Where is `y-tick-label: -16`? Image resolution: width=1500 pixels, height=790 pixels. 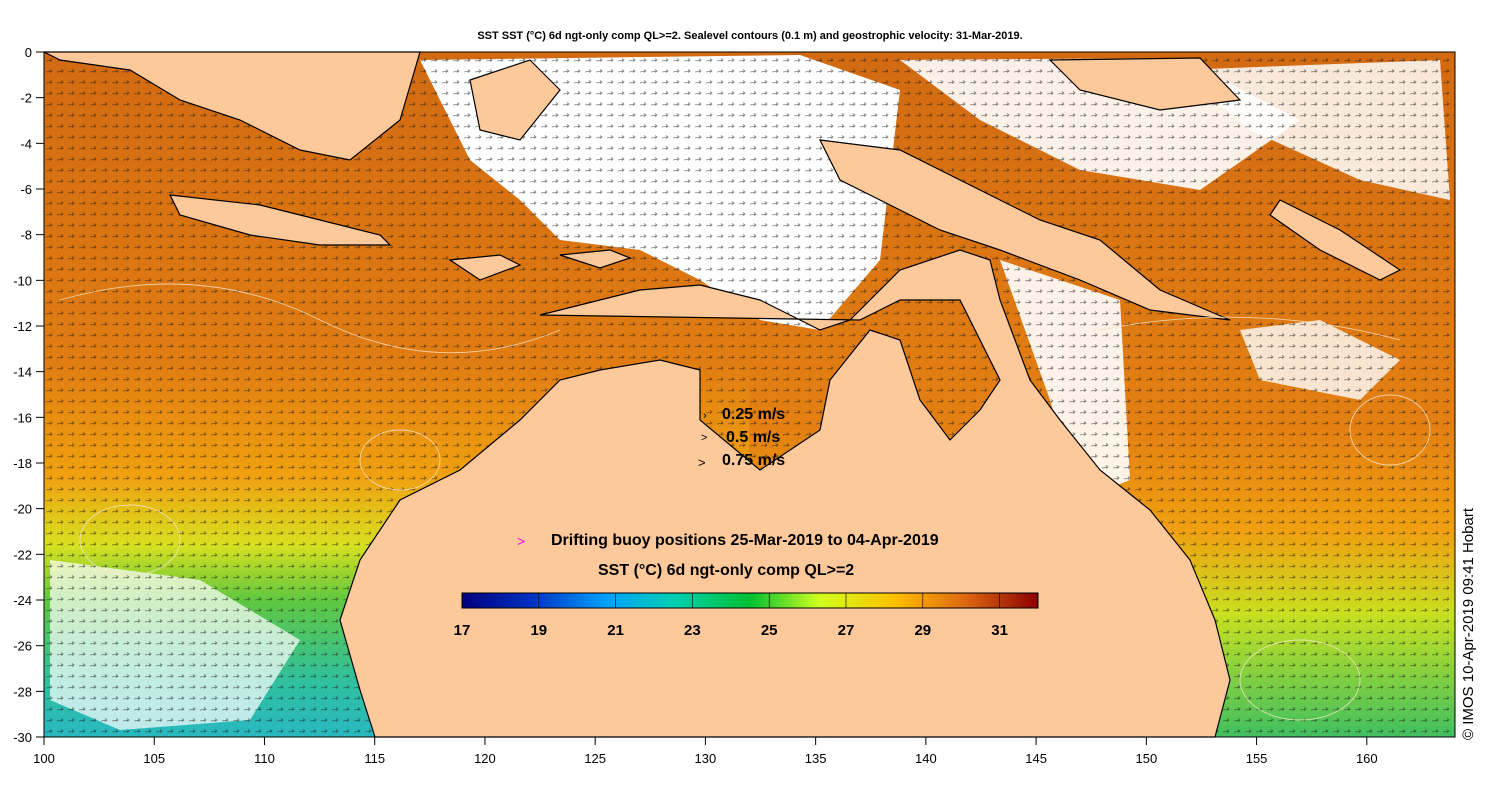
y-tick-label: -16 is located at coordinates (22, 417).